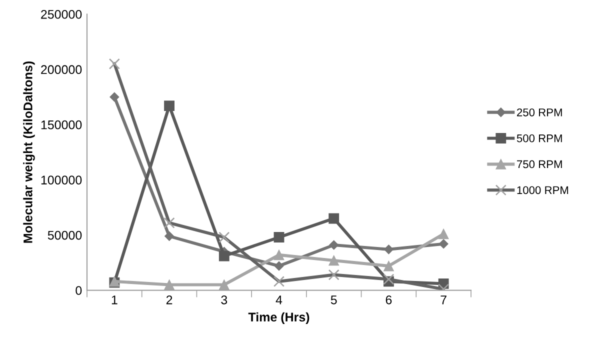  What do you see at coordinates (61, 69) in the screenshot?
I see `y-tick-label: 200000` at bounding box center [61, 69].